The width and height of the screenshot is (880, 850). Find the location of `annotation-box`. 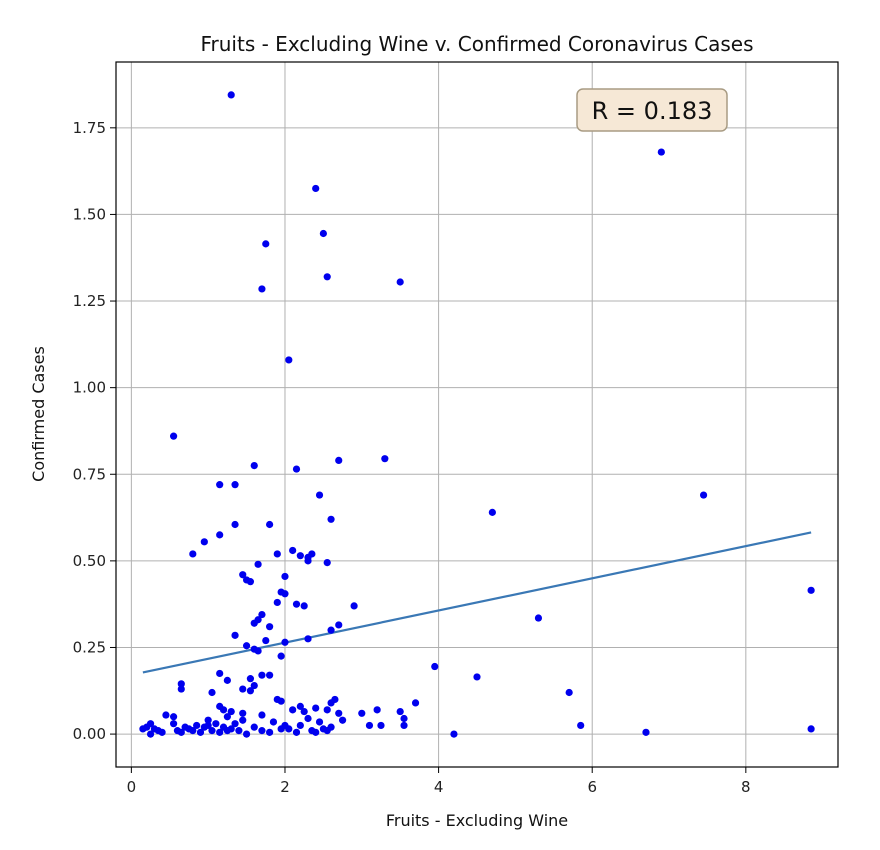

annotation-box is located at coordinates (652, 110).